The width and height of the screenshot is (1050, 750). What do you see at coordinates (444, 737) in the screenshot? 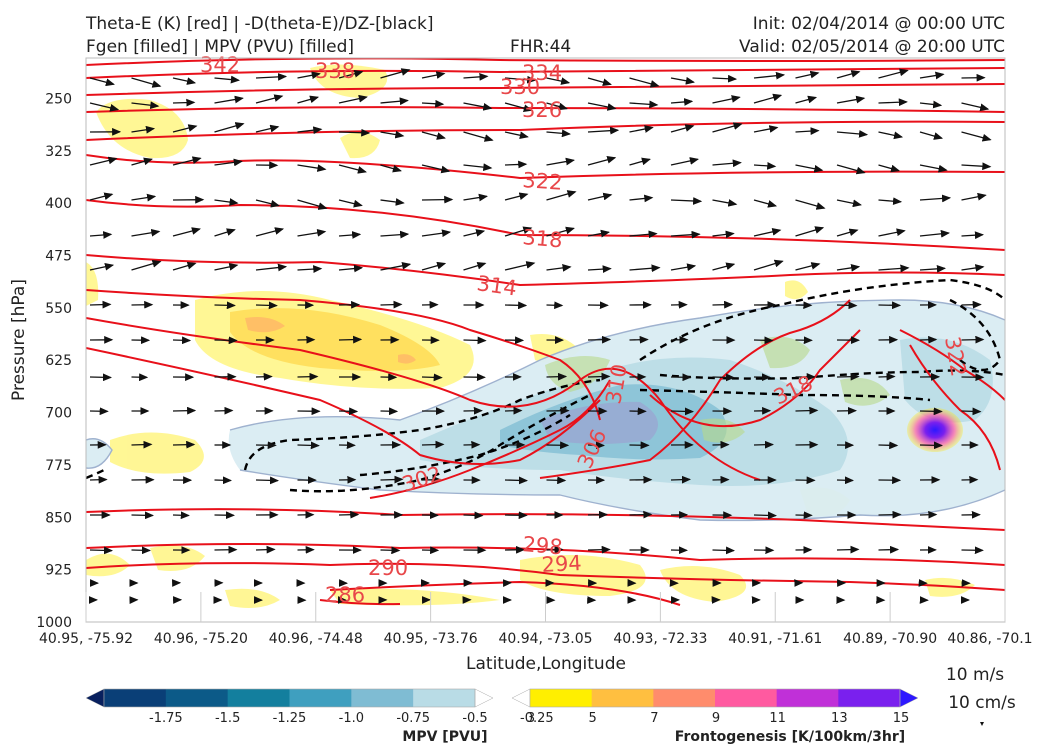
I see `mpv-colorbar-title: MPV [PVU]` at bounding box center [444, 737].